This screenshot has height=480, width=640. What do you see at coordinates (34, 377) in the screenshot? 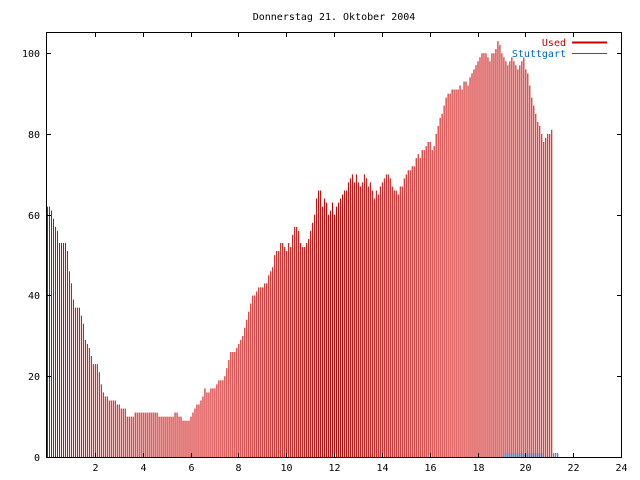
I see `y-tick-label: 20` at bounding box center [34, 377].